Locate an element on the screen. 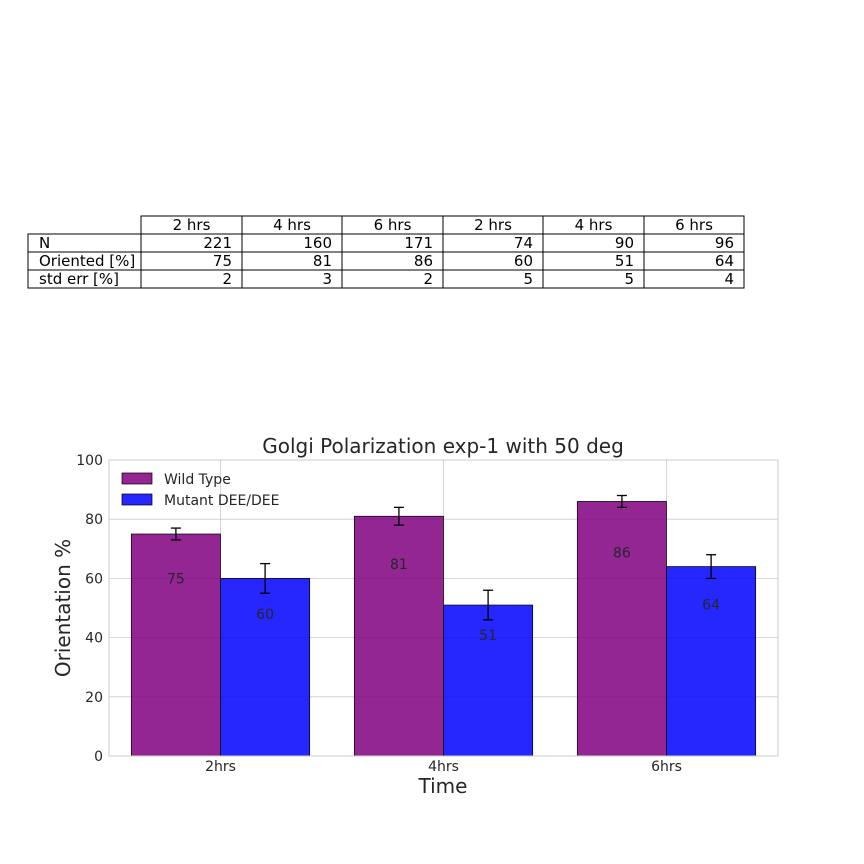  table-cell-value: 86 is located at coordinates (423, 261).